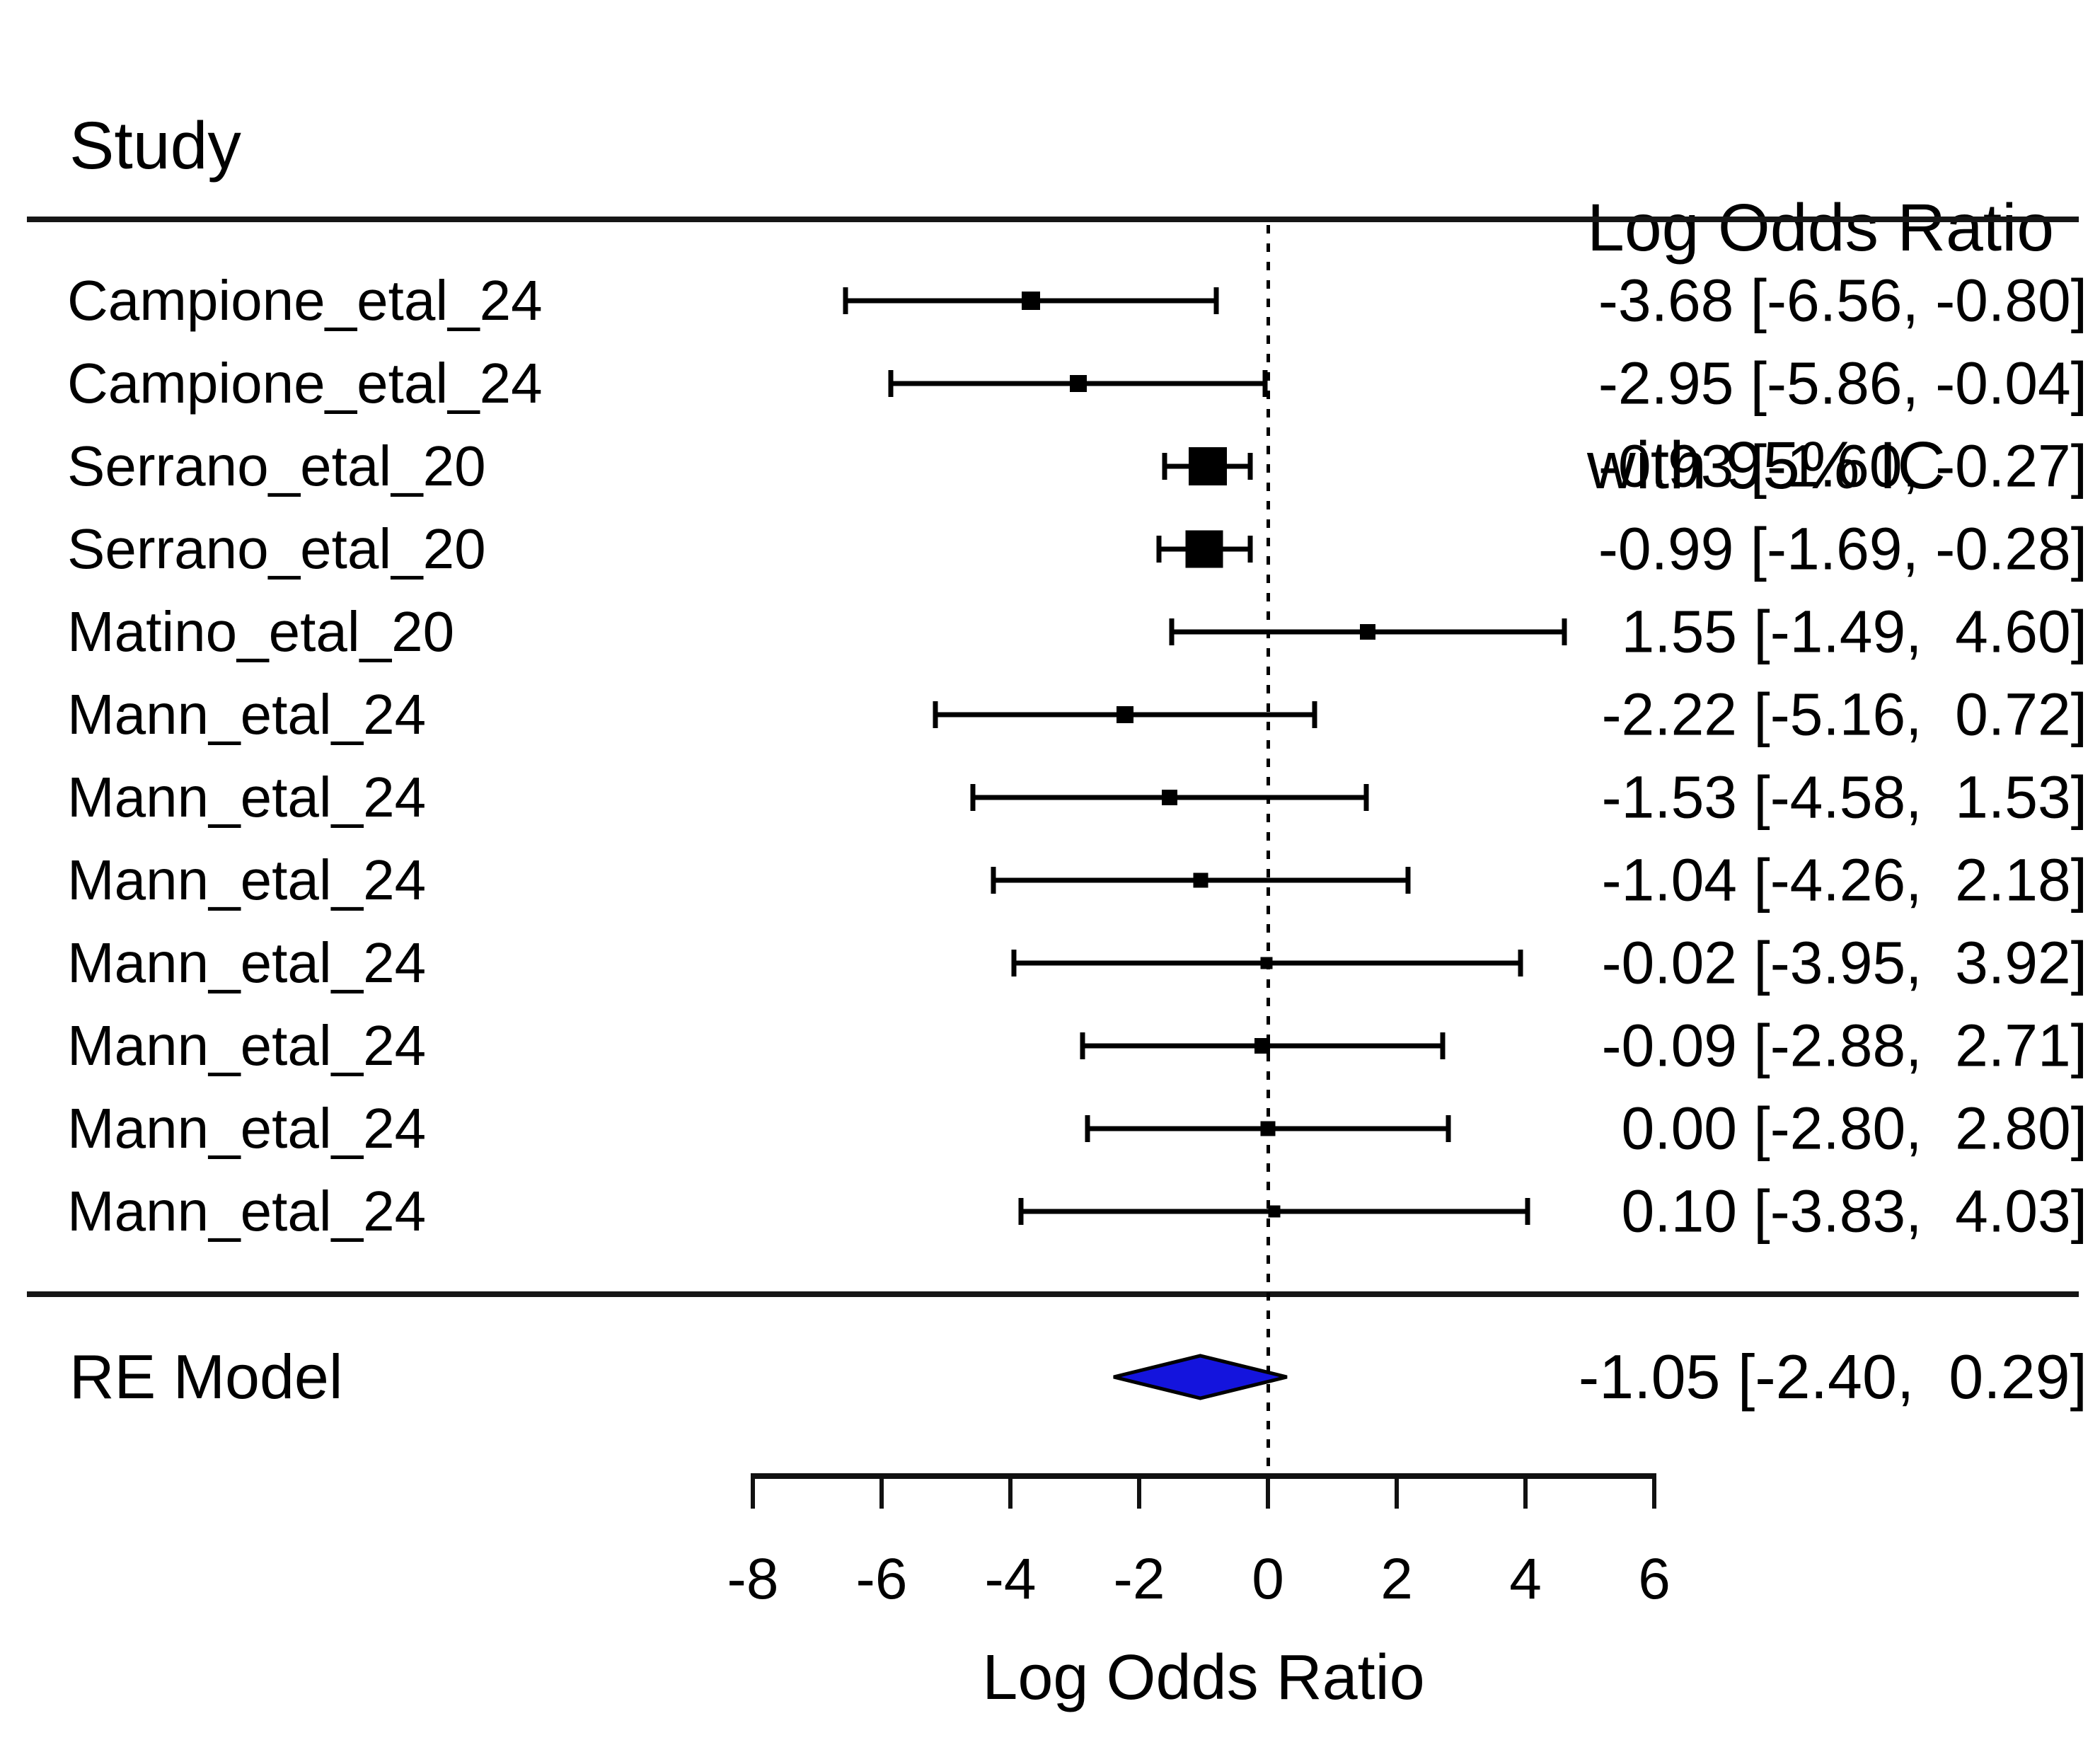 The width and height of the screenshot is (2100, 1740). What do you see at coordinates (1842, 300) in the screenshot?
I see `effect-value: -3.68 [-6.56, -0.80]` at bounding box center [1842, 300].